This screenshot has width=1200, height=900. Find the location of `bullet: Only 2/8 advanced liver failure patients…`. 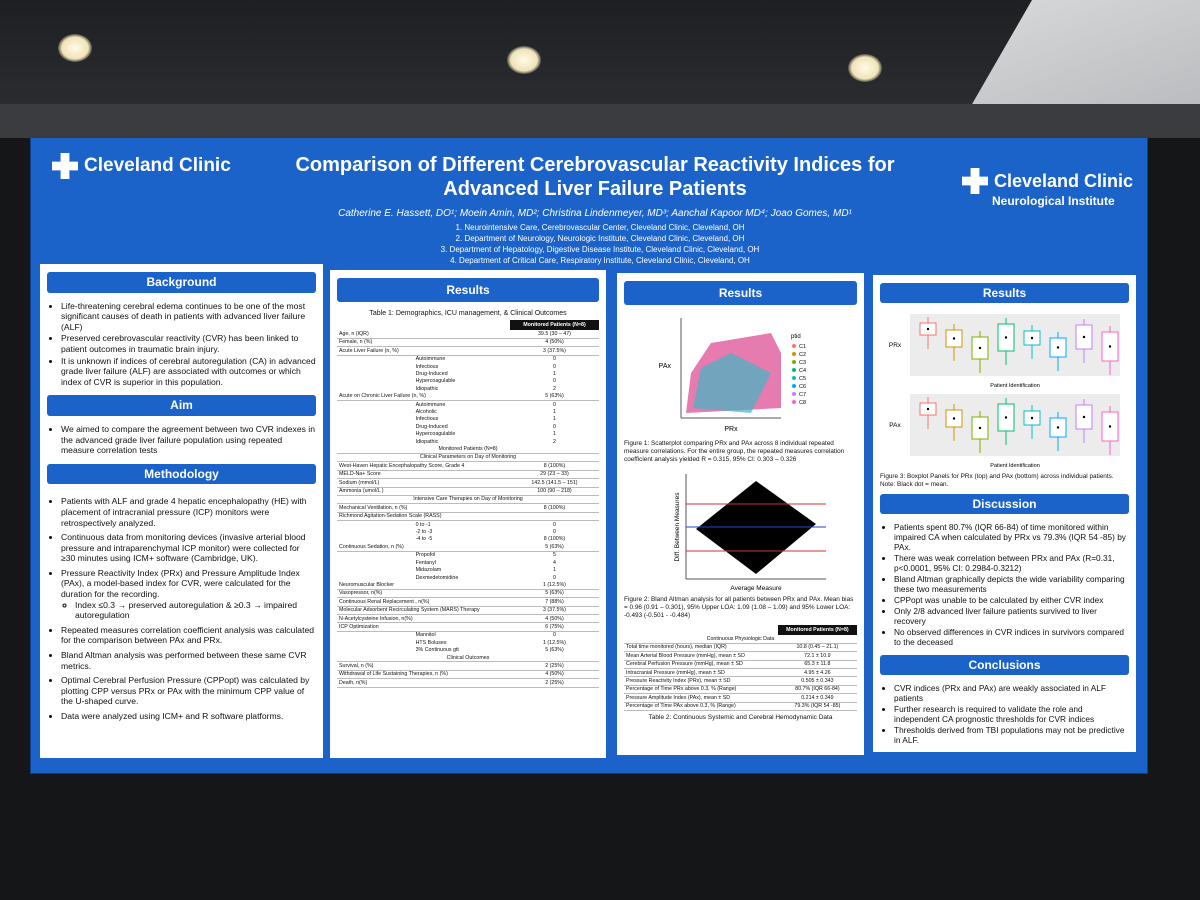

bullet: Only 2/8 advanced liver failure patients… is located at coordinates (1011, 616).